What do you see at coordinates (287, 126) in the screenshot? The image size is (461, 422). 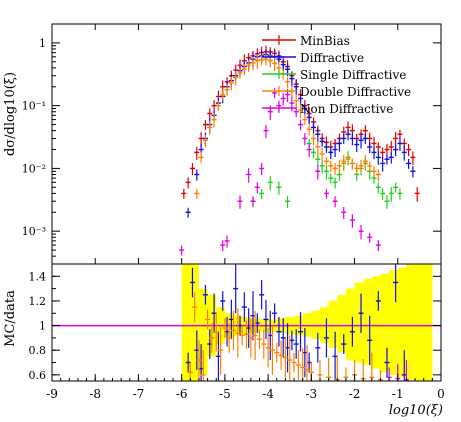 I see `series-double-diffractive` at bounding box center [287, 126].